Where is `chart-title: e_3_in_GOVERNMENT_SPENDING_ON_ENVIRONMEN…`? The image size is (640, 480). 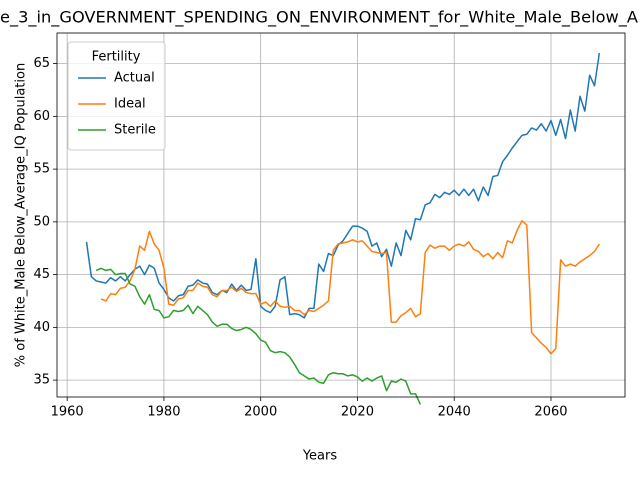
chart-title: e_3_in_GOVERNMENT_SPENDING_ON_ENVIRONMEN… is located at coordinates (319, 18).